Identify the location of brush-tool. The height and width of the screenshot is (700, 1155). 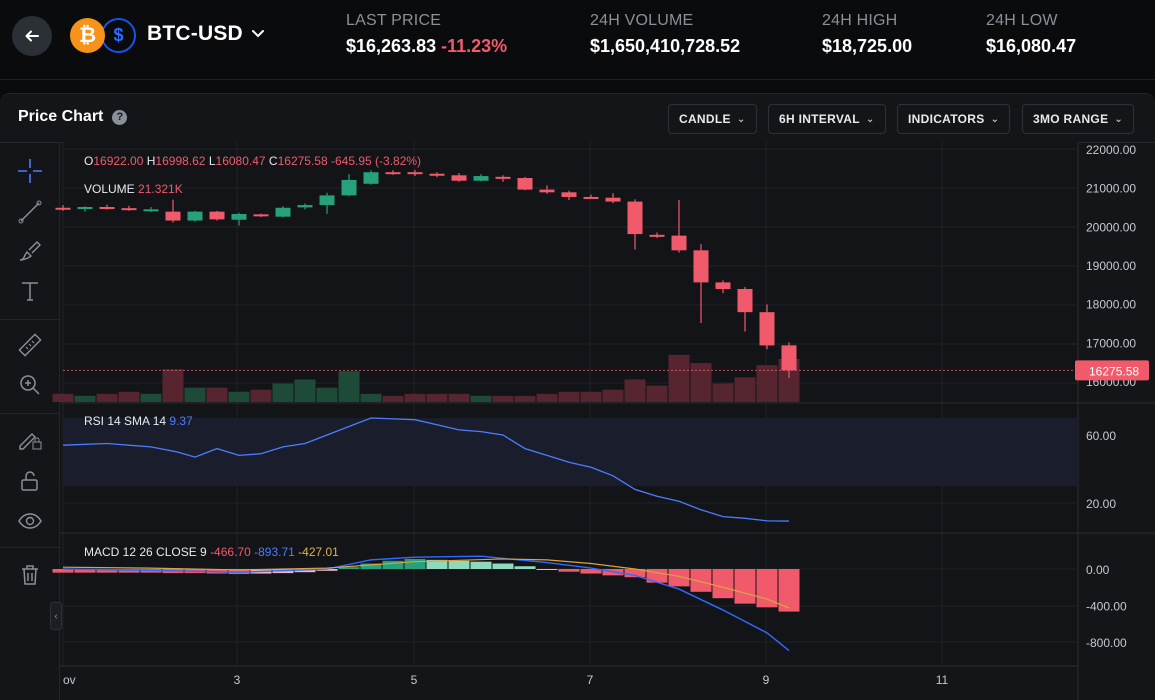
(30, 251).